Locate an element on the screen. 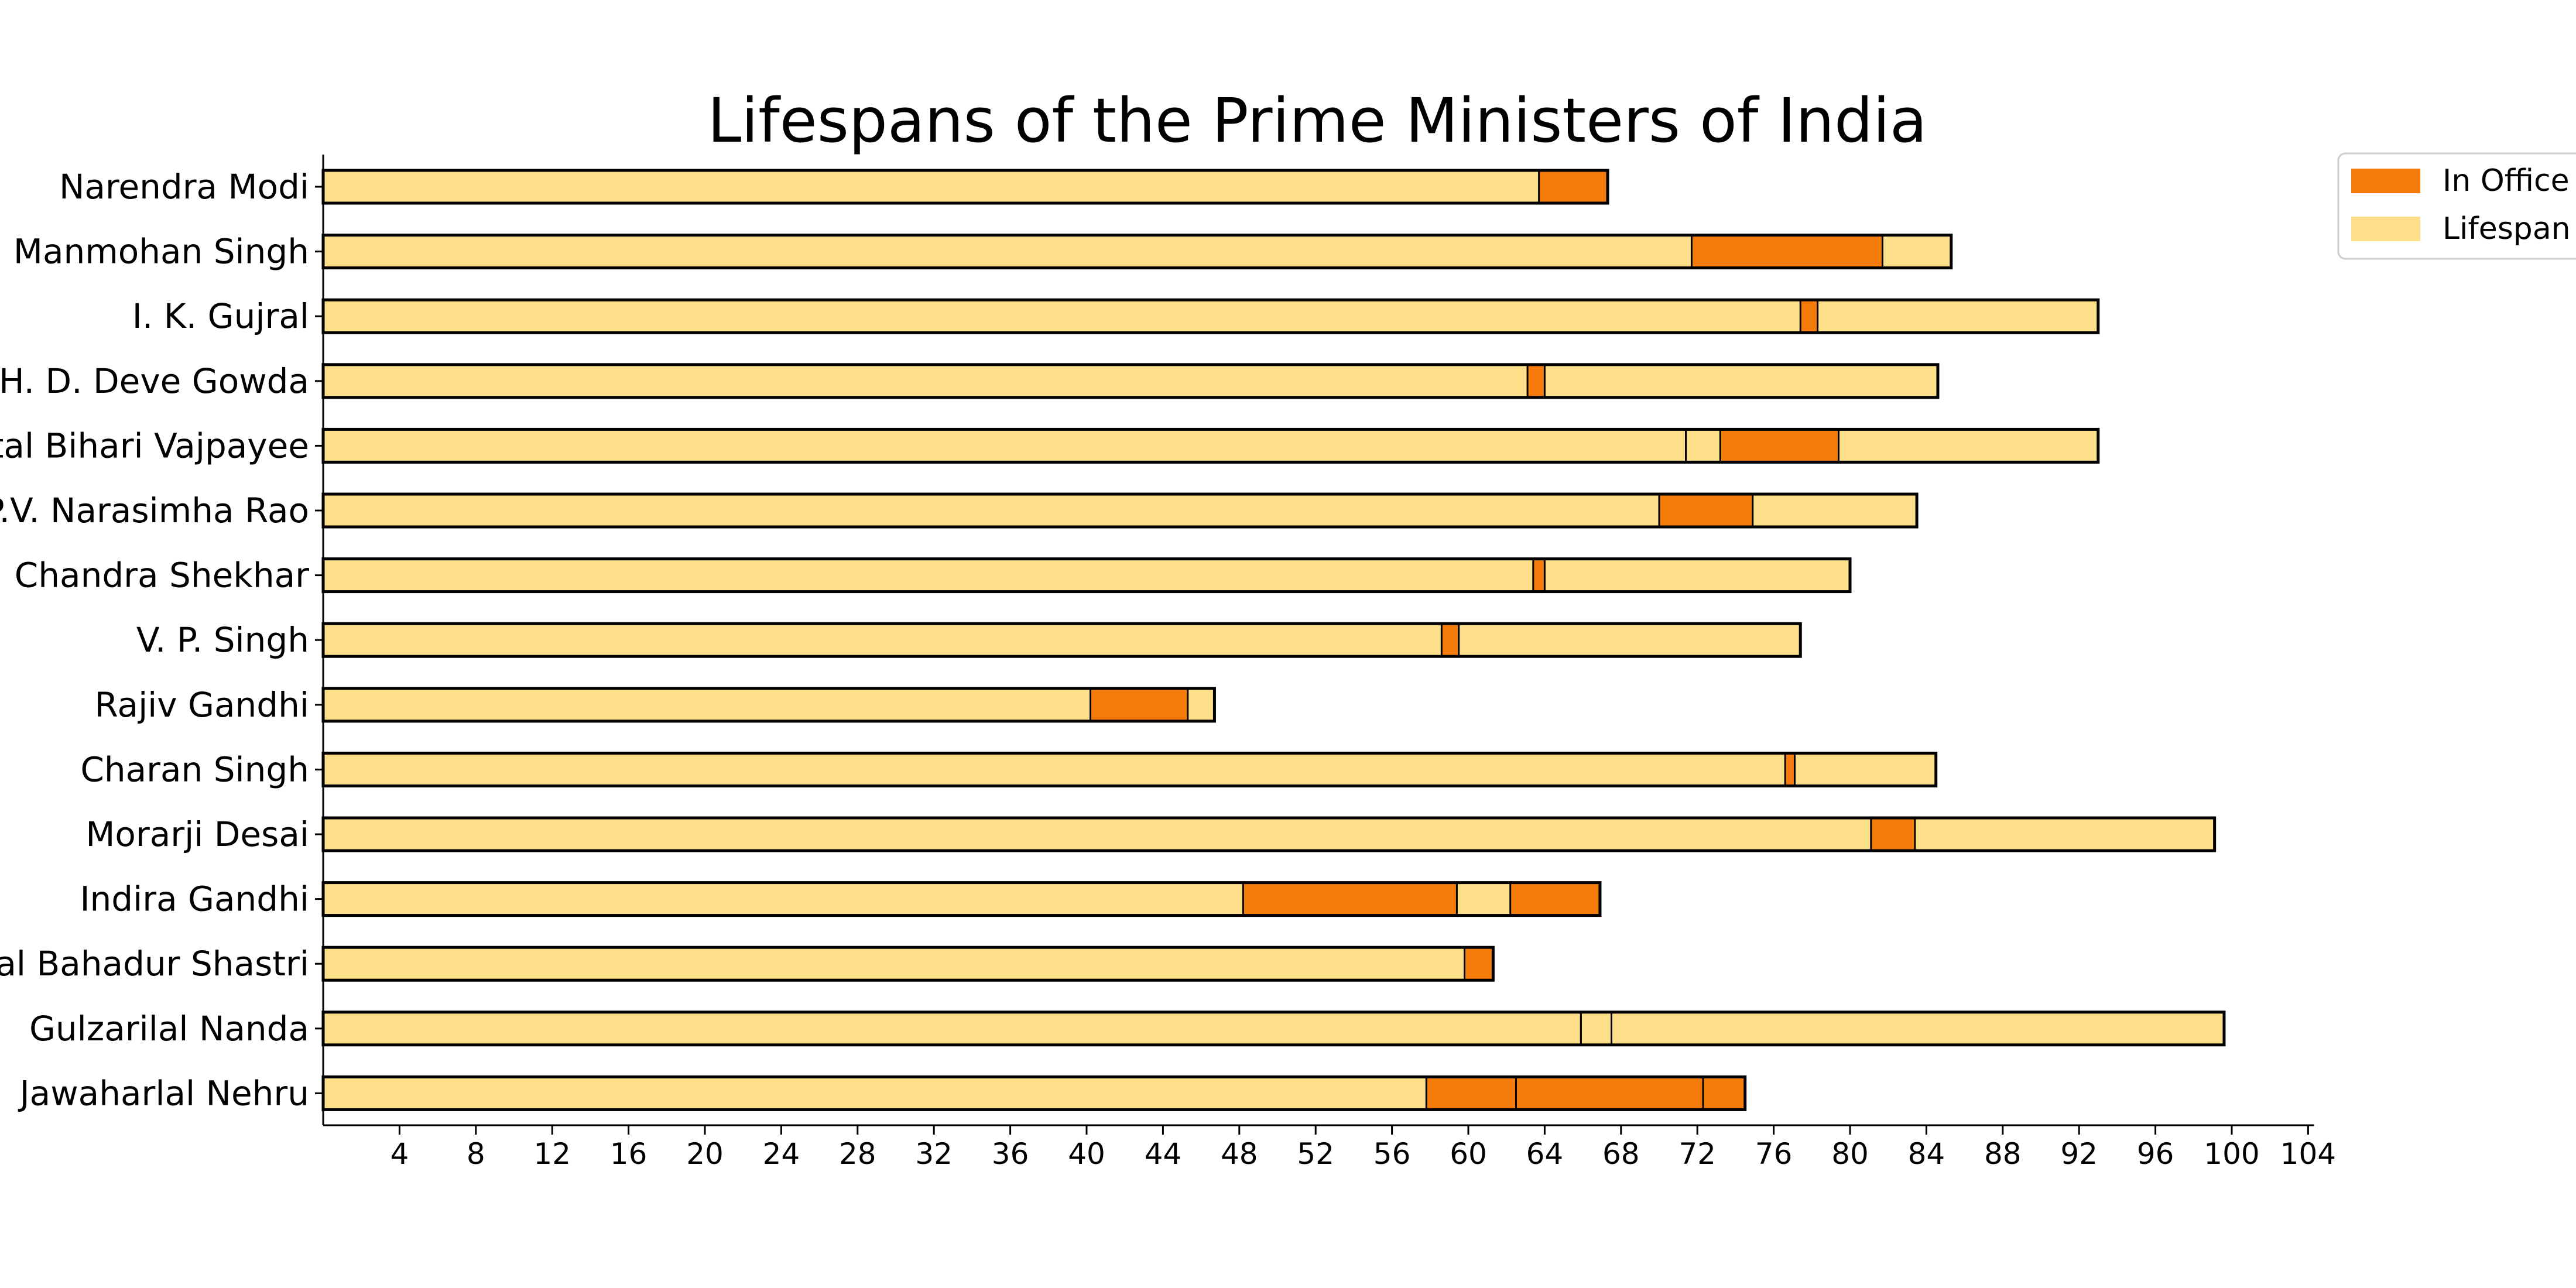 The height and width of the screenshot is (1288, 2576). x-tick-label: 92 is located at coordinates (2079, 1154).